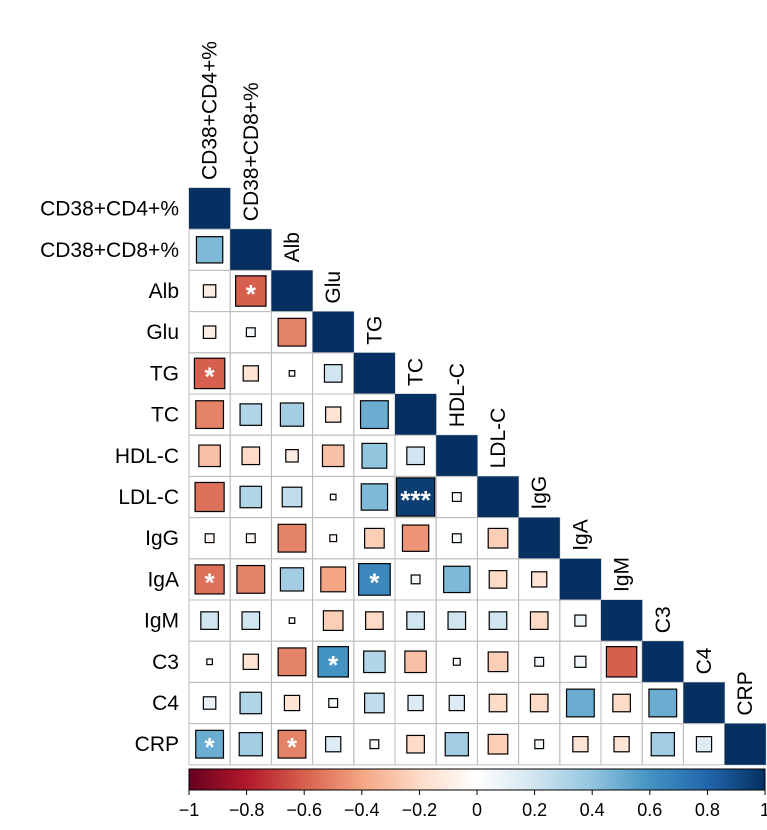  Describe the element at coordinates (163, 579) in the screenshot. I see `row-label-iga: IgA` at that location.